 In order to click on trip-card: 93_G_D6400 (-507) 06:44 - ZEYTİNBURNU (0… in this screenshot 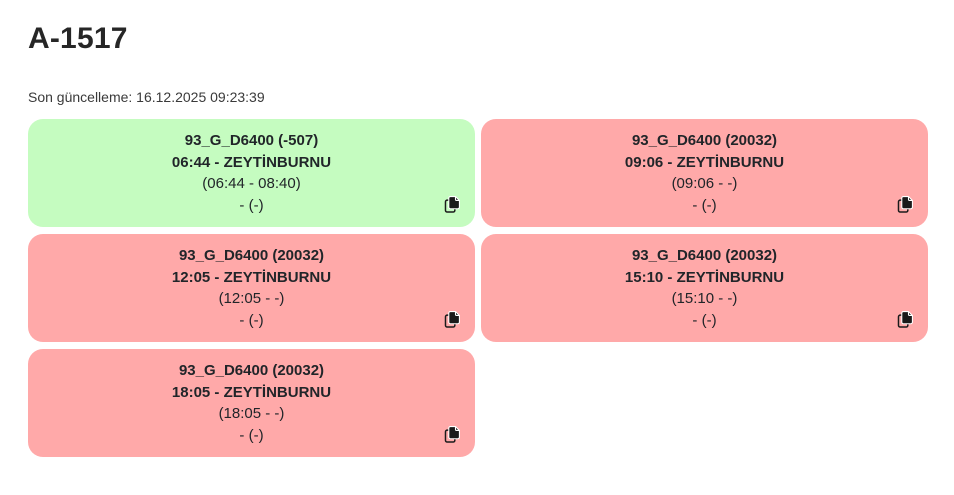, I will do `click(251, 173)`.